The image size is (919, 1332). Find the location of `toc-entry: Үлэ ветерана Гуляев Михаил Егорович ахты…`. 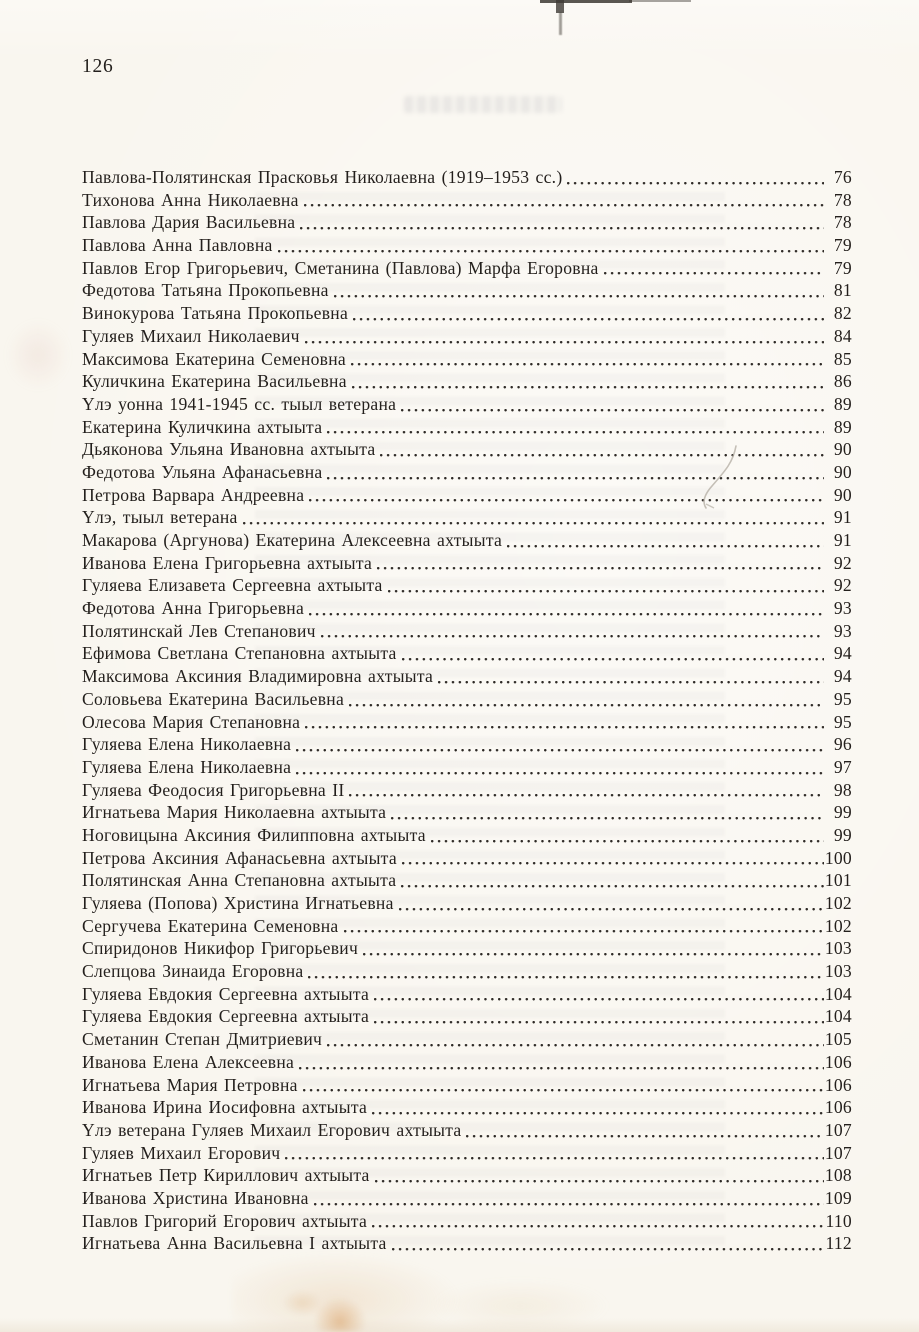

toc-entry: Үлэ ветерана Гуляев Михаил Егорович ахты… is located at coordinates (467, 1131).